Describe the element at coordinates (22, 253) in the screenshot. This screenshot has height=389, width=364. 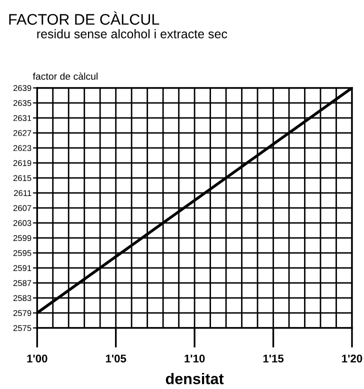
I see `y-tick-label: 2595` at that location.